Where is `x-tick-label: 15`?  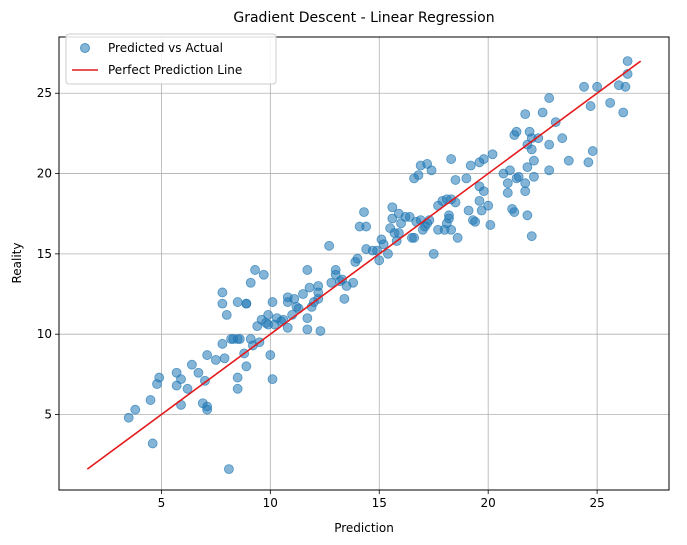
x-tick-label: 15 is located at coordinates (379, 503).